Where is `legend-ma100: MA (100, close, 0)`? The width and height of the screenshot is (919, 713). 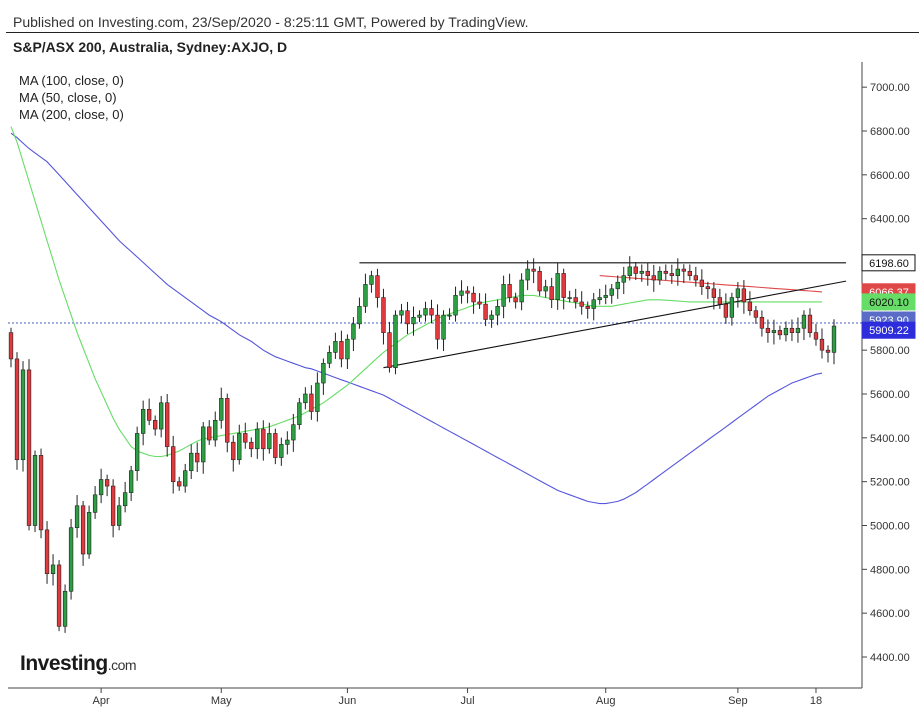
legend-ma100: MA (100, close, 0) is located at coordinates (71, 80).